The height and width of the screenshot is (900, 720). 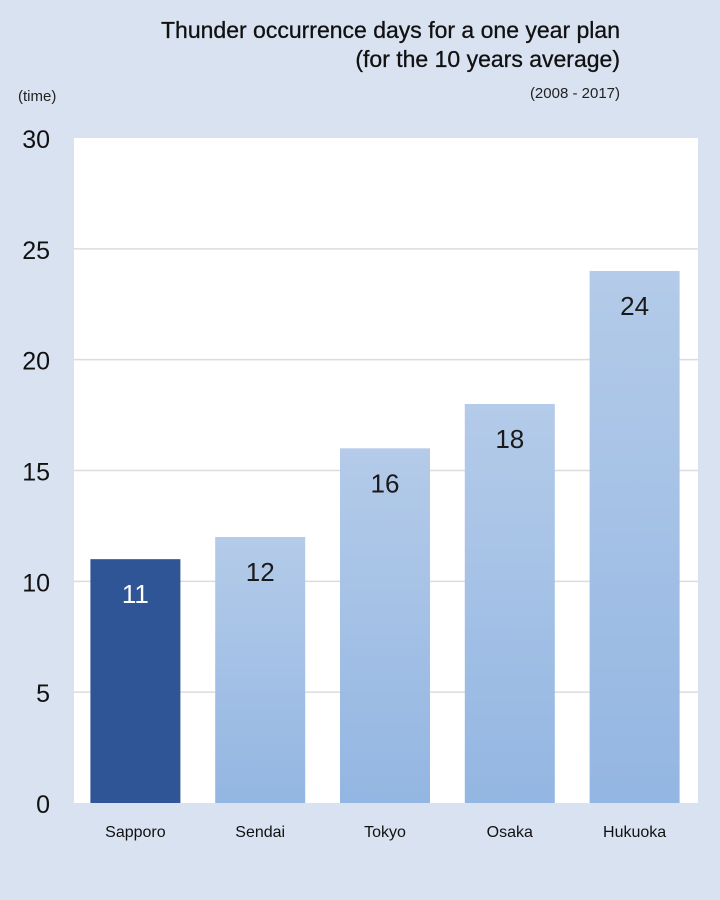 I want to click on x-axis-ticks: Sapporo Sendai Tokyo Osaka Hukuoka, so click(x=385, y=832).